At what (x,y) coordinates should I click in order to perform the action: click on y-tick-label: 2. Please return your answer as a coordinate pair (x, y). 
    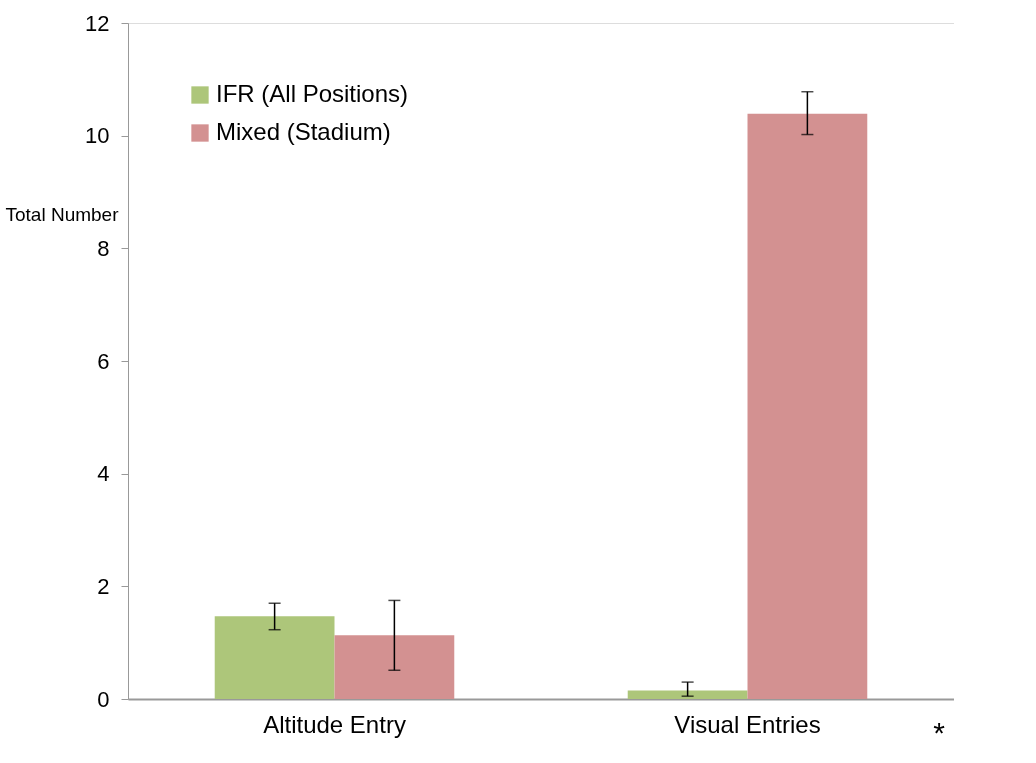
    Looking at the image, I should click on (103, 586).